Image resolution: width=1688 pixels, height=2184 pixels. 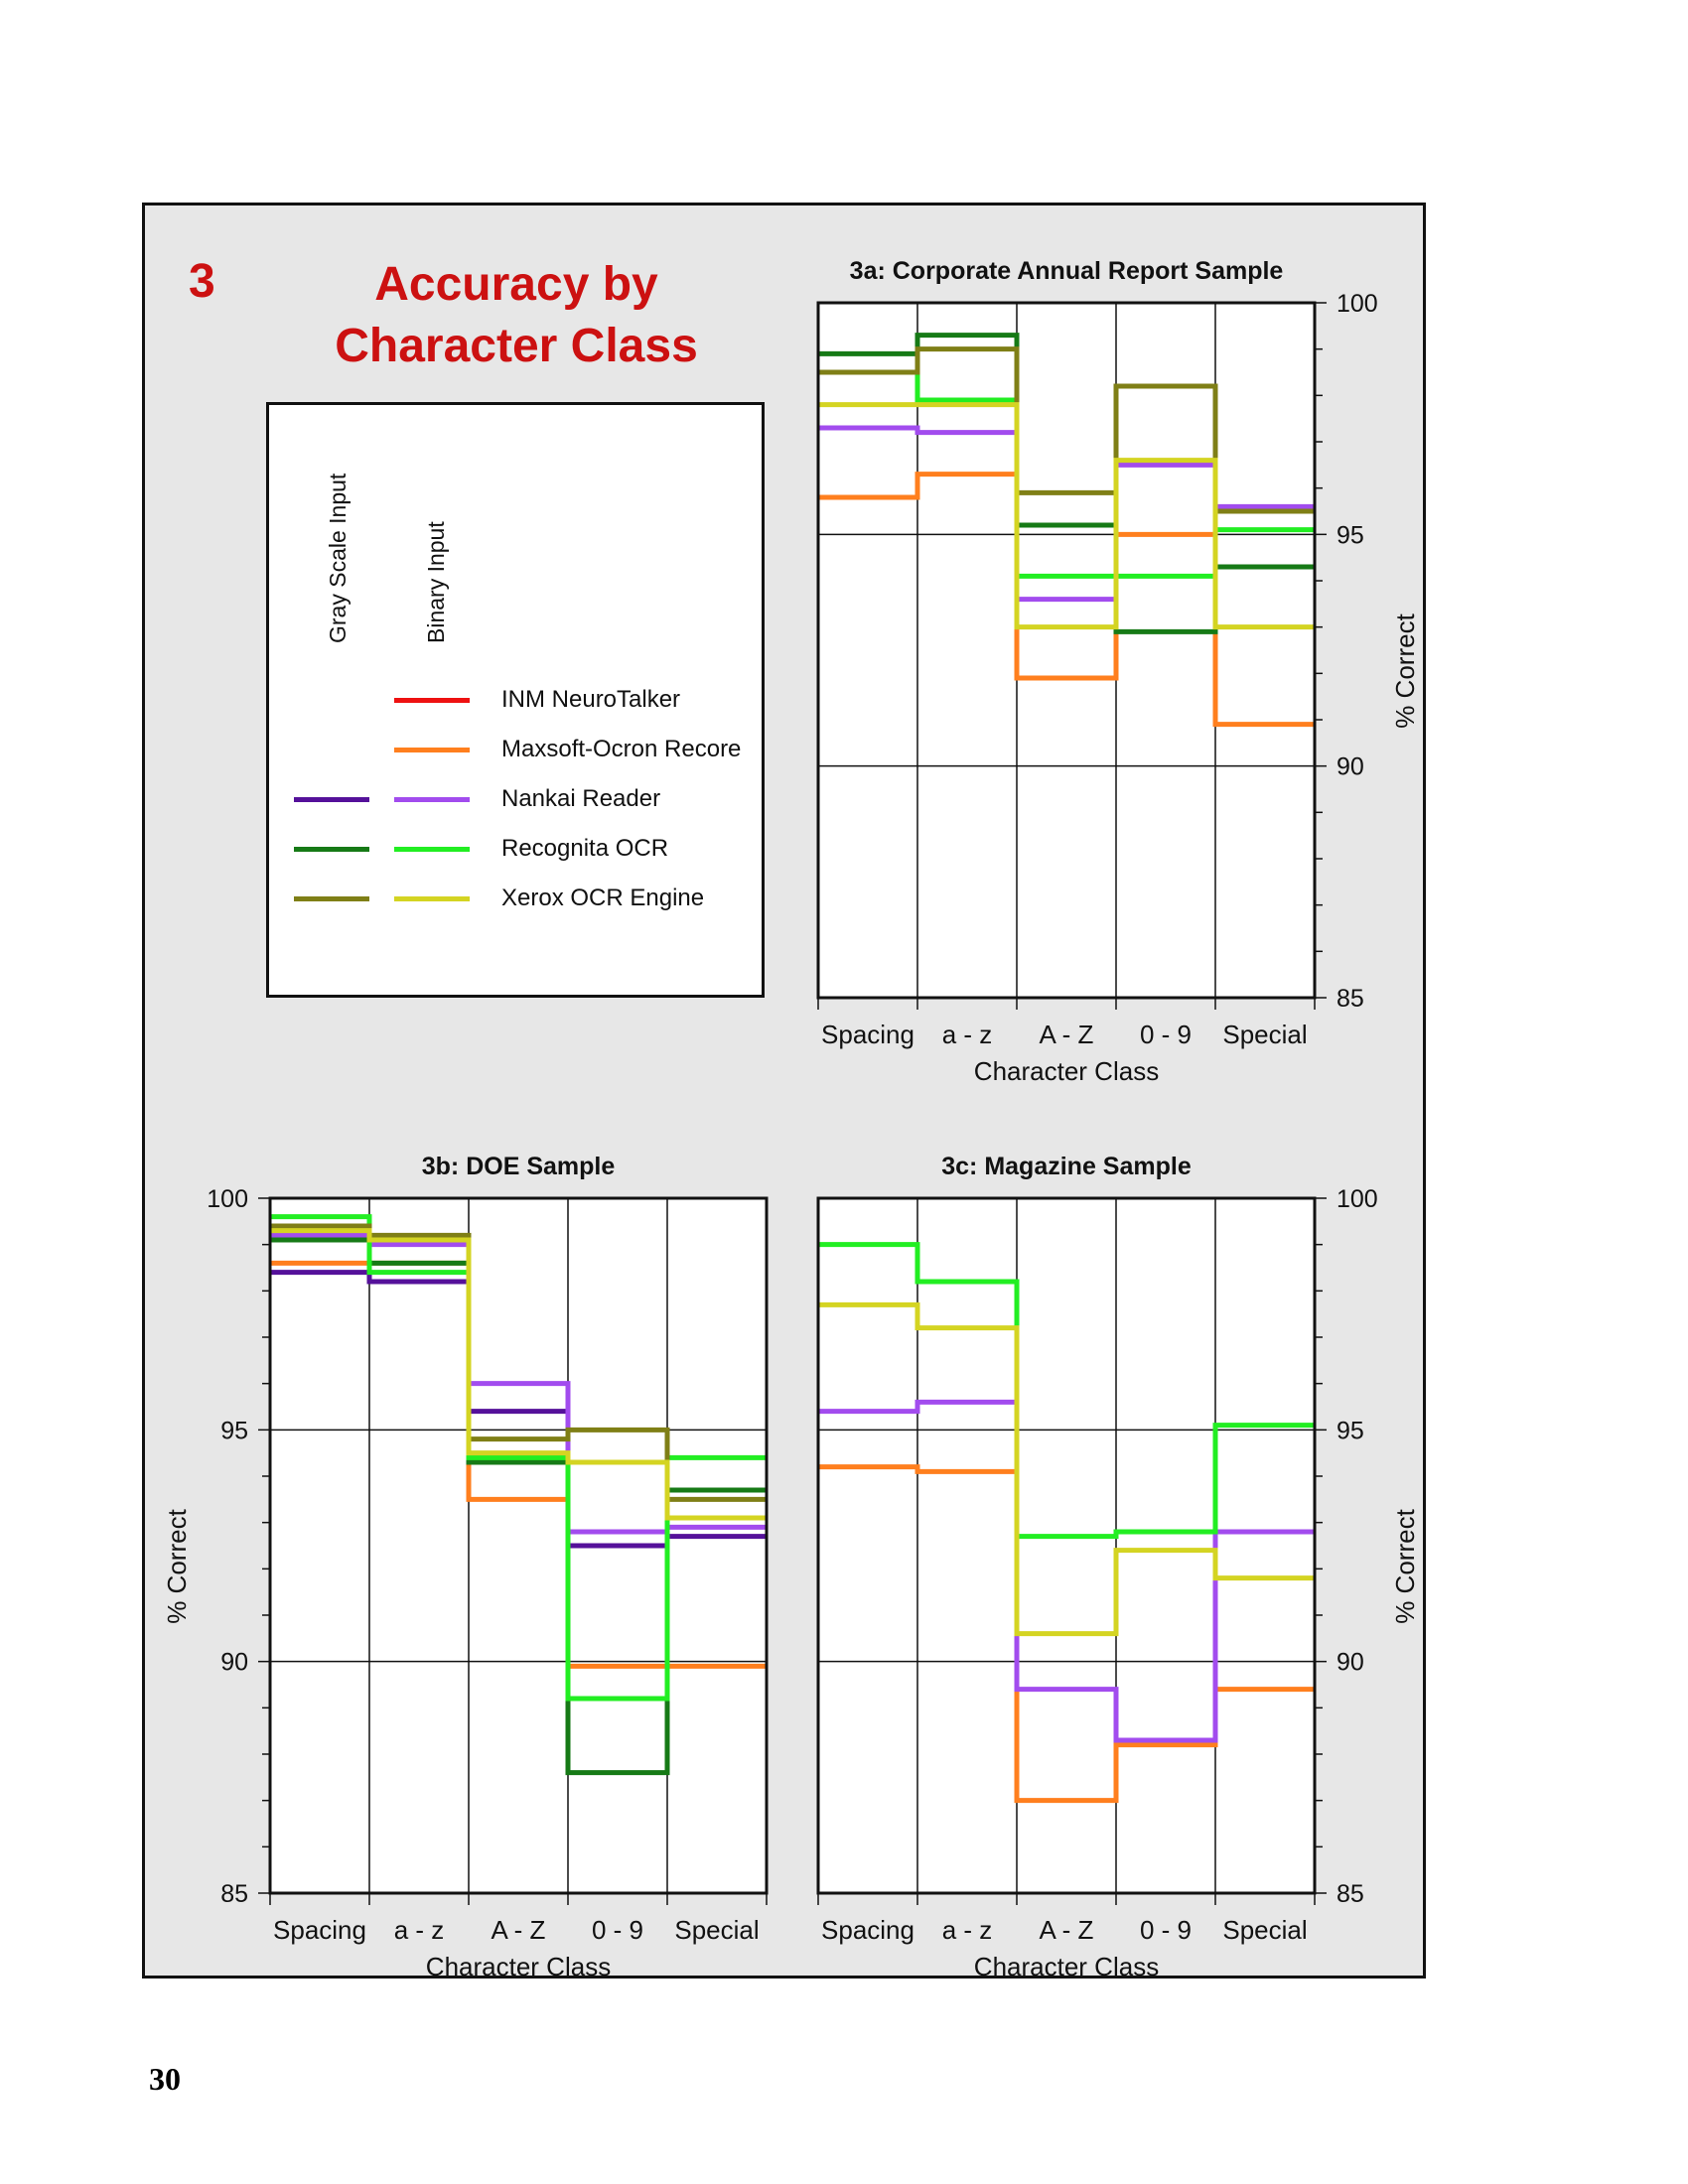 I want to click on legend-entry-maxsoft-ocron-recore: Maxsoft-Ocron Recore, so click(x=515, y=750).